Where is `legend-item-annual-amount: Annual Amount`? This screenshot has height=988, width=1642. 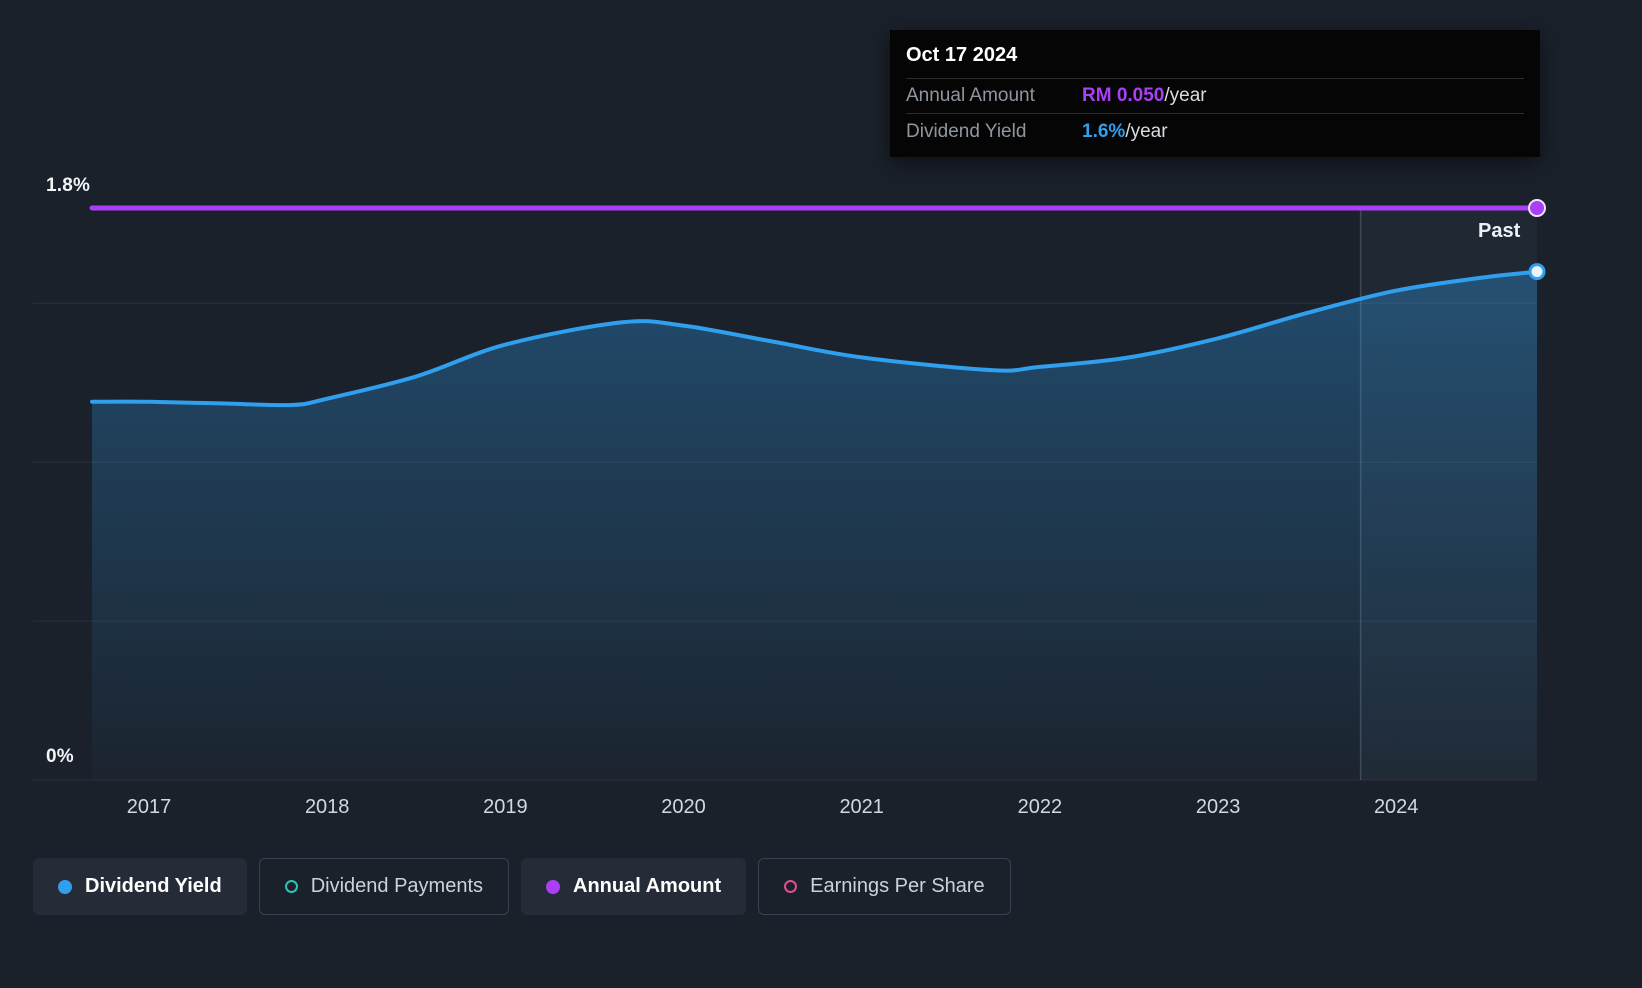 legend-item-annual-amount: Annual Amount is located at coordinates (634, 886).